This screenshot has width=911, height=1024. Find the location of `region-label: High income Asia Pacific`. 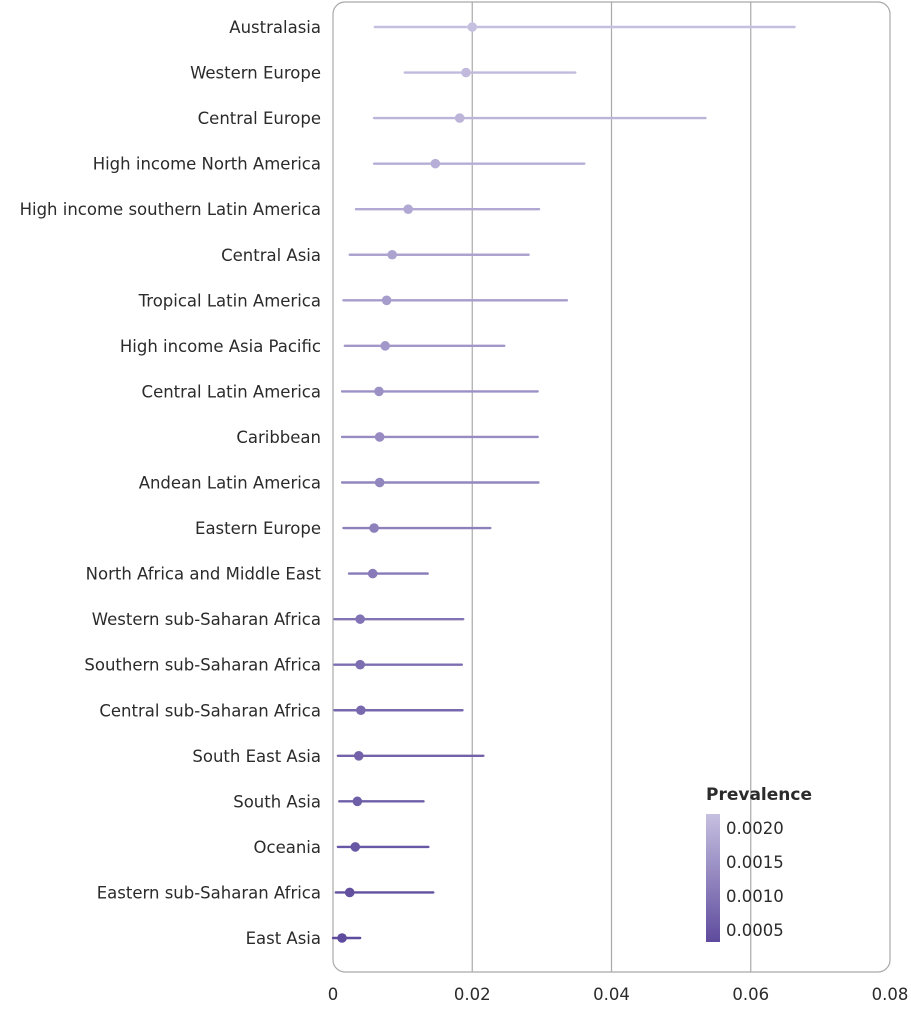

region-label: High income Asia Pacific is located at coordinates (220, 346).